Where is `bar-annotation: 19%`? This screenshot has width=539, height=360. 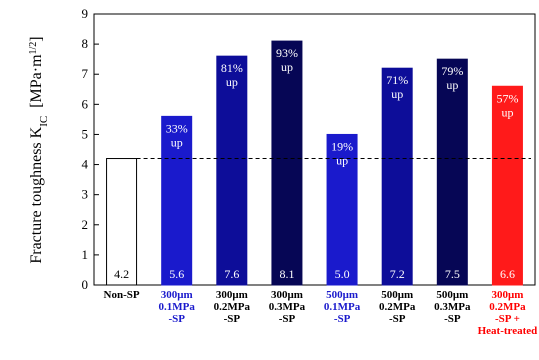 bar-annotation: 19% is located at coordinates (342, 146).